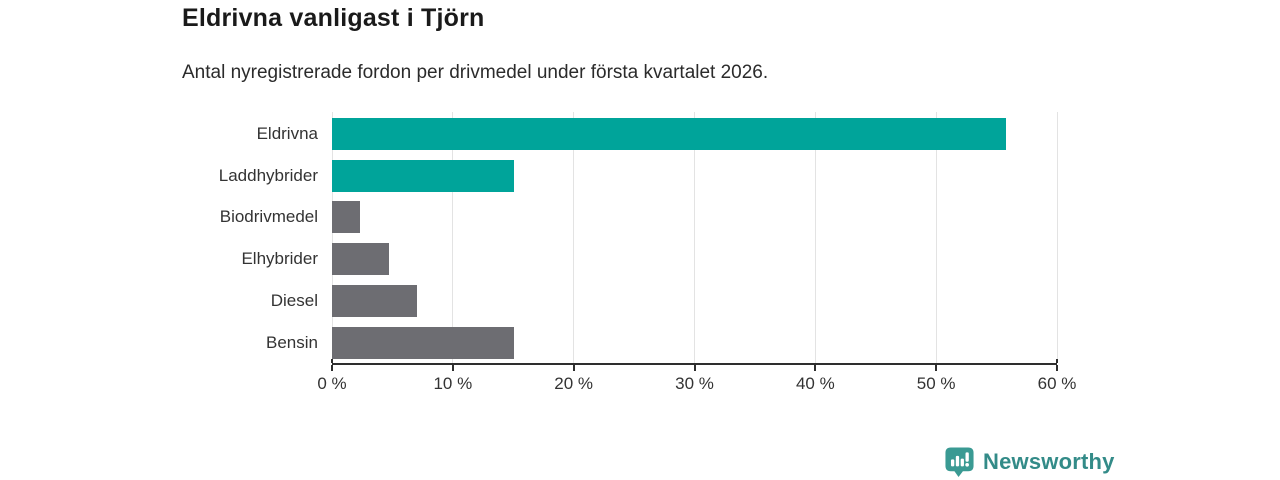 The image size is (1280, 480). Describe the element at coordinates (333, 18) in the screenshot. I see `chart-title: Eldrivna vanligast i Tjörn` at that location.